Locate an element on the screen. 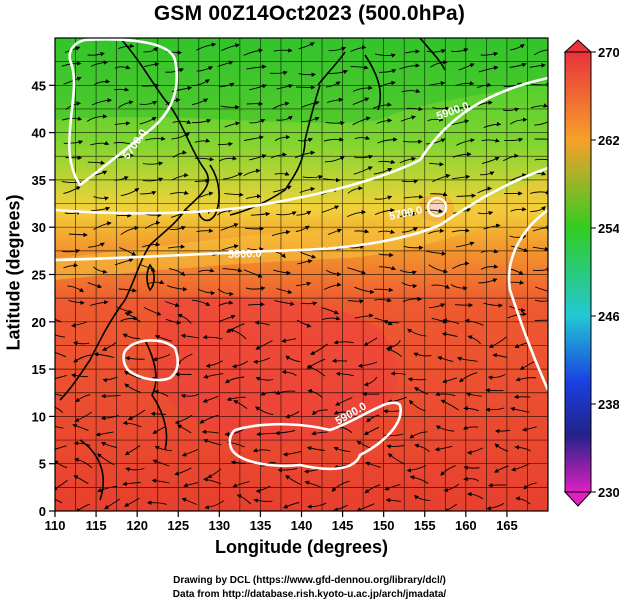 This screenshot has height=605, width=619. y-tick-label: 45 is located at coordinates (39, 85).